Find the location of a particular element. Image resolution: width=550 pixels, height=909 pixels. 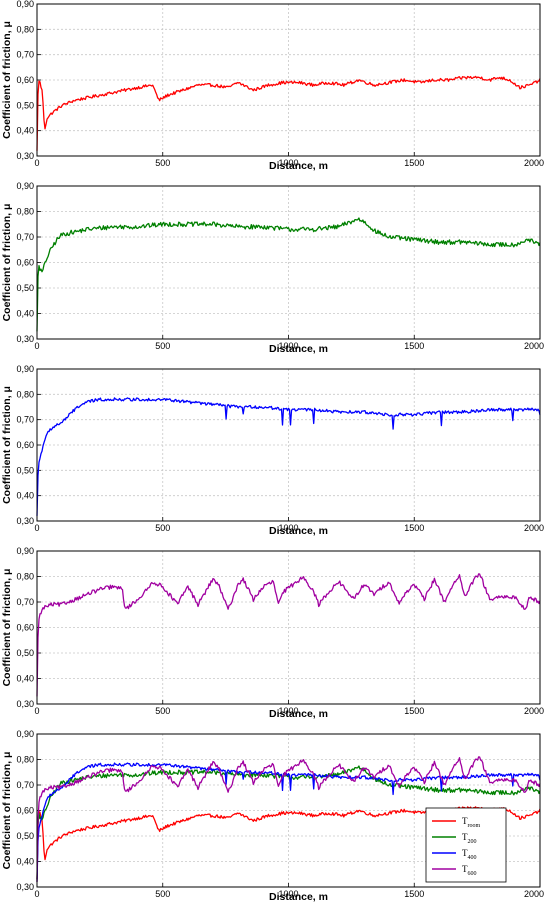

legend: Troom T200 T400 T600 is located at coordinates (466, 845).